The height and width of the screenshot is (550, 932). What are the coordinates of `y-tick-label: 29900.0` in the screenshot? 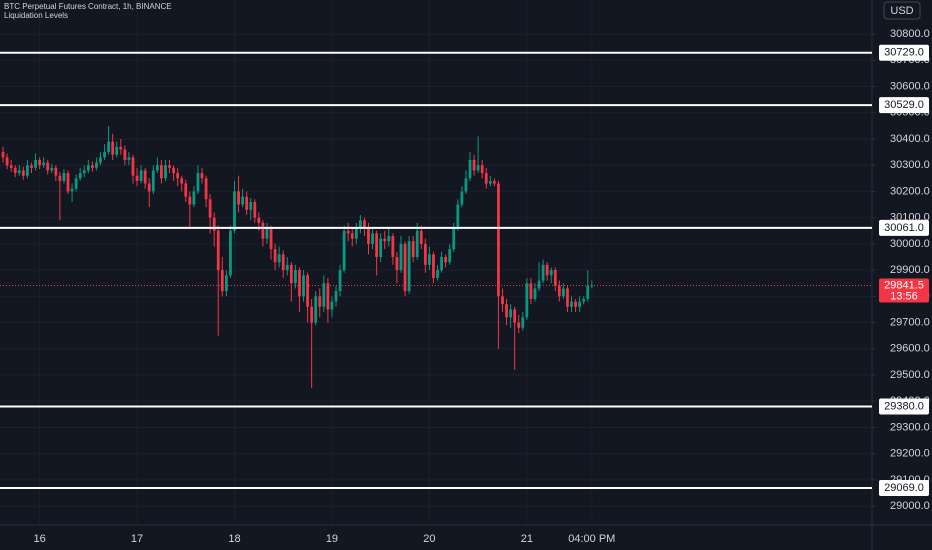 It's located at (910, 270).